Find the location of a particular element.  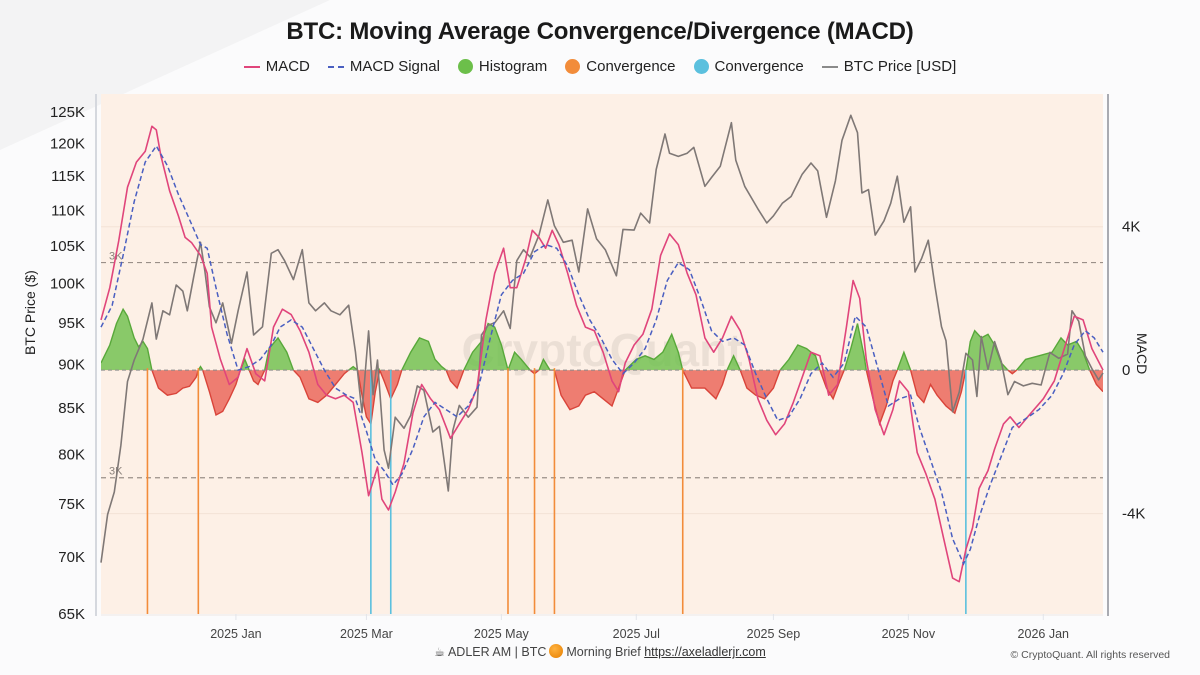

y-right-tick-label: 0 is located at coordinates (1126, 370).